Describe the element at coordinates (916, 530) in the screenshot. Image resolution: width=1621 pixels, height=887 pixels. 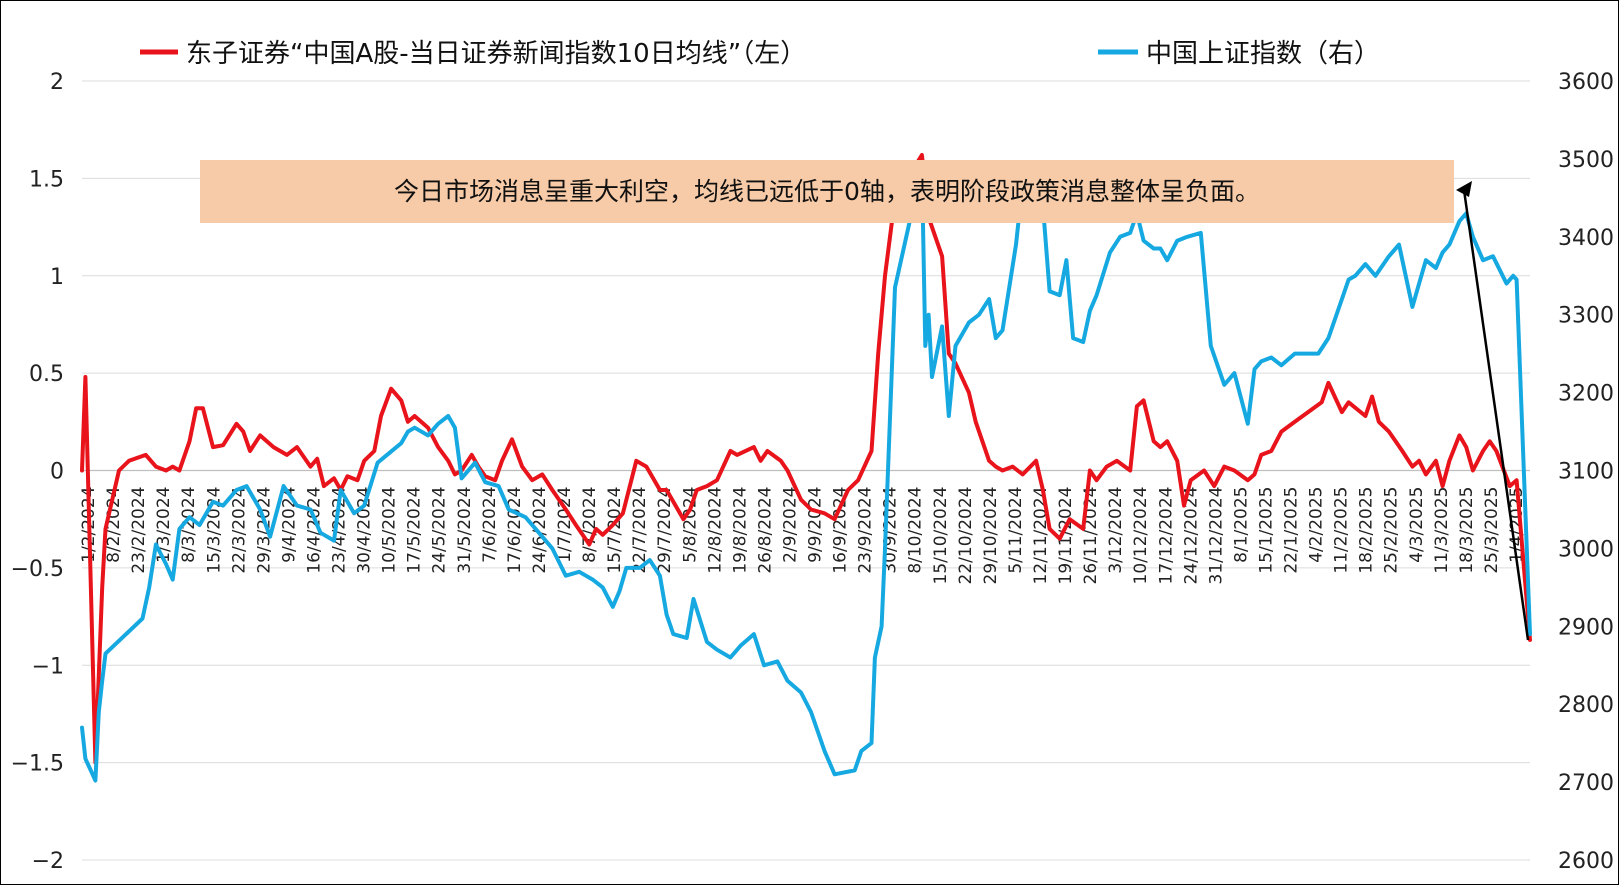
I see `x-tick-label: 8/10/2024` at that location.